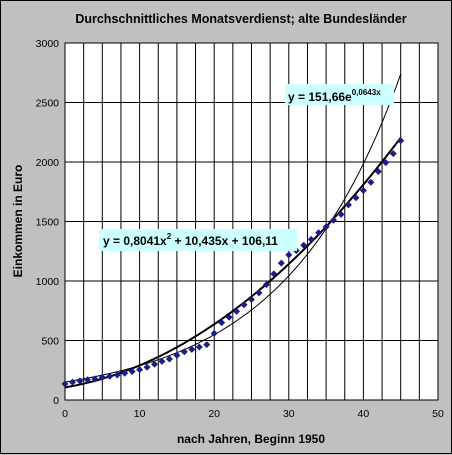 The width and height of the screenshot is (452, 455). What do you see at coordinates (50, 342) in the screenshot?
I see `y-tick-label: 500` at bounding box center [50, 342].